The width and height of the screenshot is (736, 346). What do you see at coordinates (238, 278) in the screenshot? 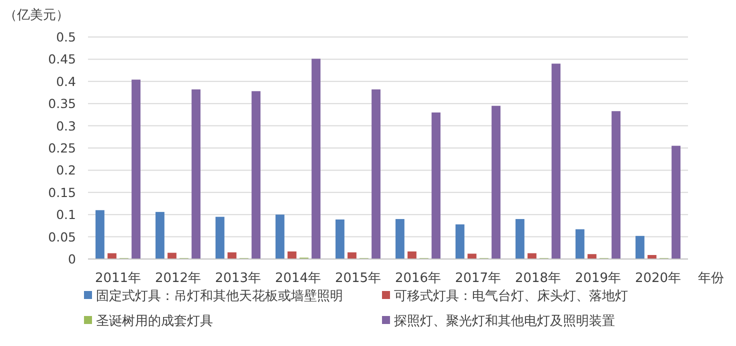
I see `x-tick-label: 2013年` at bounding box center [238, 278].